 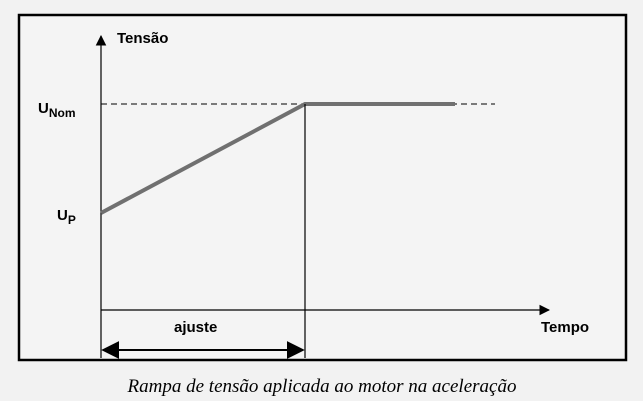 What do you see at coordinates (195, 327) in the screenshot?
I see `interval-label: ajuste` at bounding box center [195, 327].